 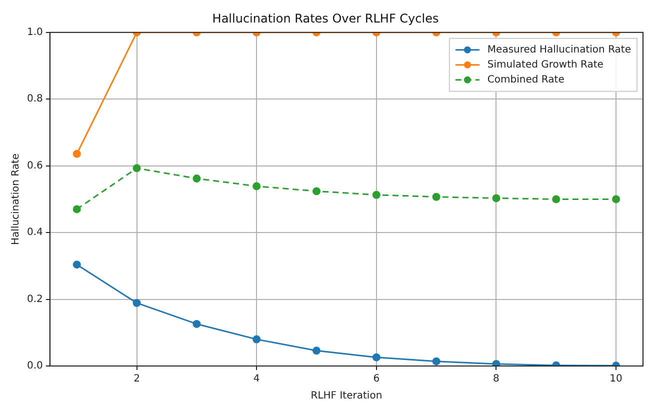 What do you see at coordinates (34, 32) in the screenshot?
I see `y-tick-label: 1.0` at bounding box center [34, 32].